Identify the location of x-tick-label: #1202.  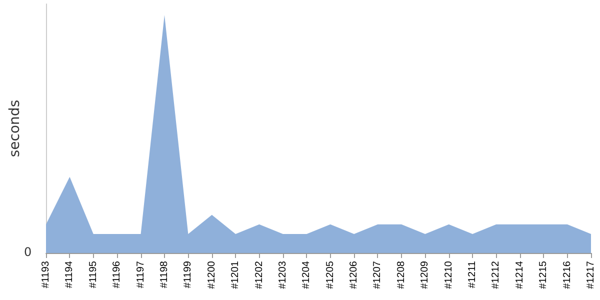
(259, 274).